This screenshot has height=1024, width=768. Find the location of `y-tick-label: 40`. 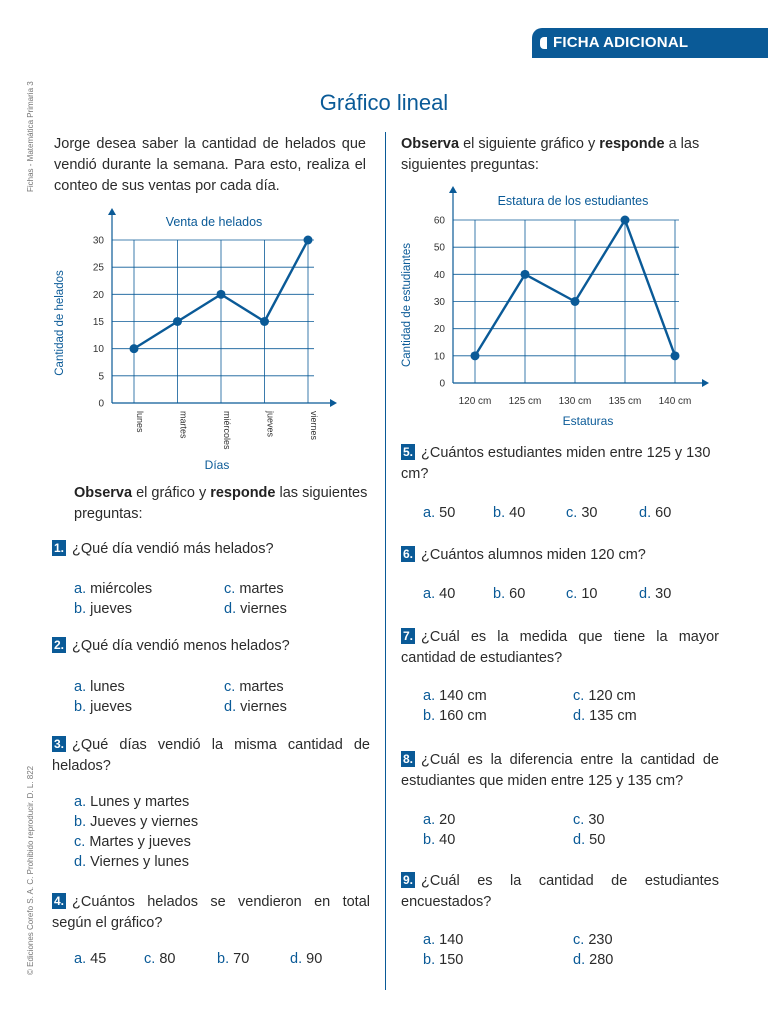

y-tick-label: 40 is located at coordinates (440, 275).